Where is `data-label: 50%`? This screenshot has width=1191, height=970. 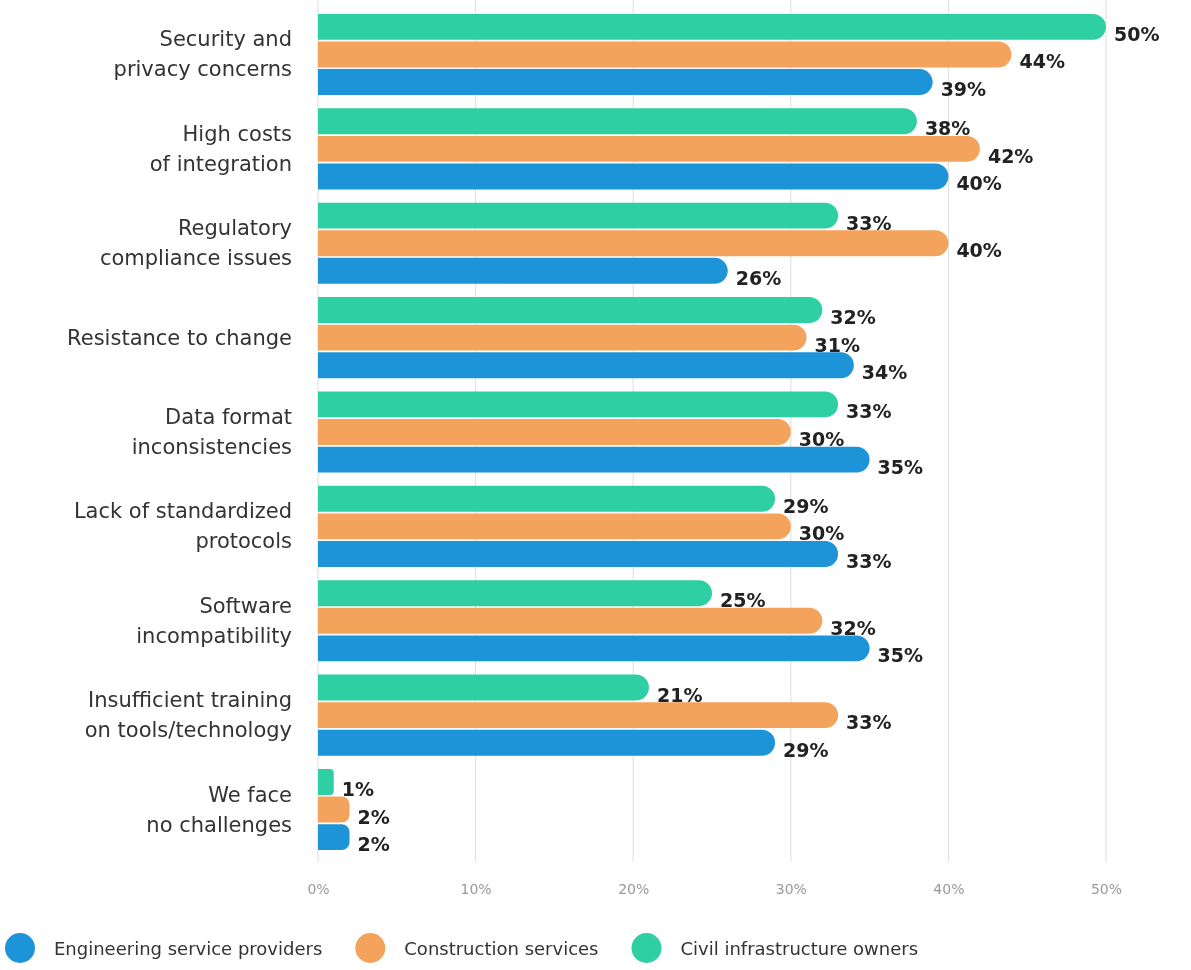 data-label: 50% is located at coordinates (1137, 33).